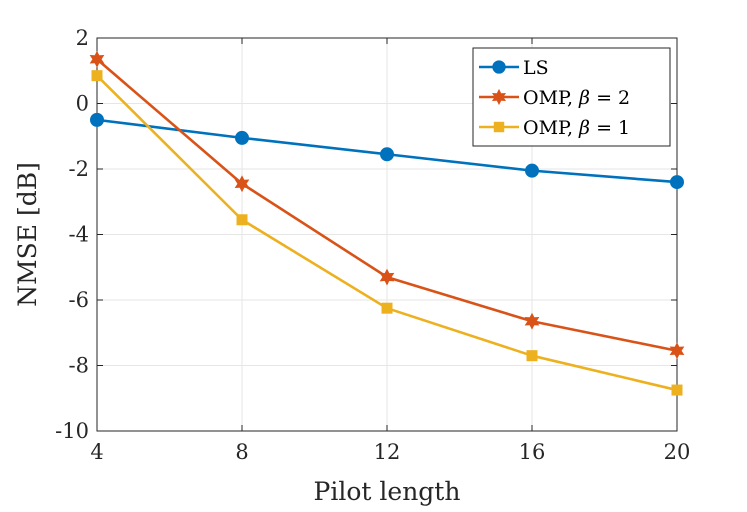  Describe the element at coordinates (82, 38) in the screenshot. I see `y-tick-label: 2` at that location.